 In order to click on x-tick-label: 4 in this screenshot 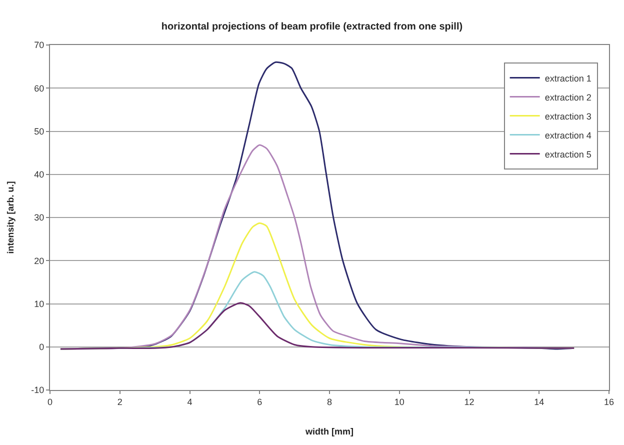, I will do `click(189, 401)`.